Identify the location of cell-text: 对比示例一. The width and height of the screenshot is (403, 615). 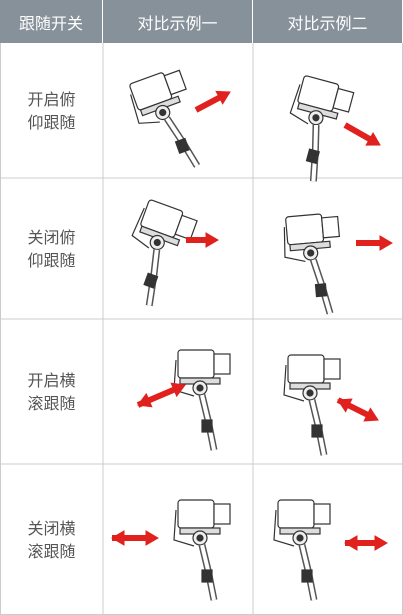
(177, 23).